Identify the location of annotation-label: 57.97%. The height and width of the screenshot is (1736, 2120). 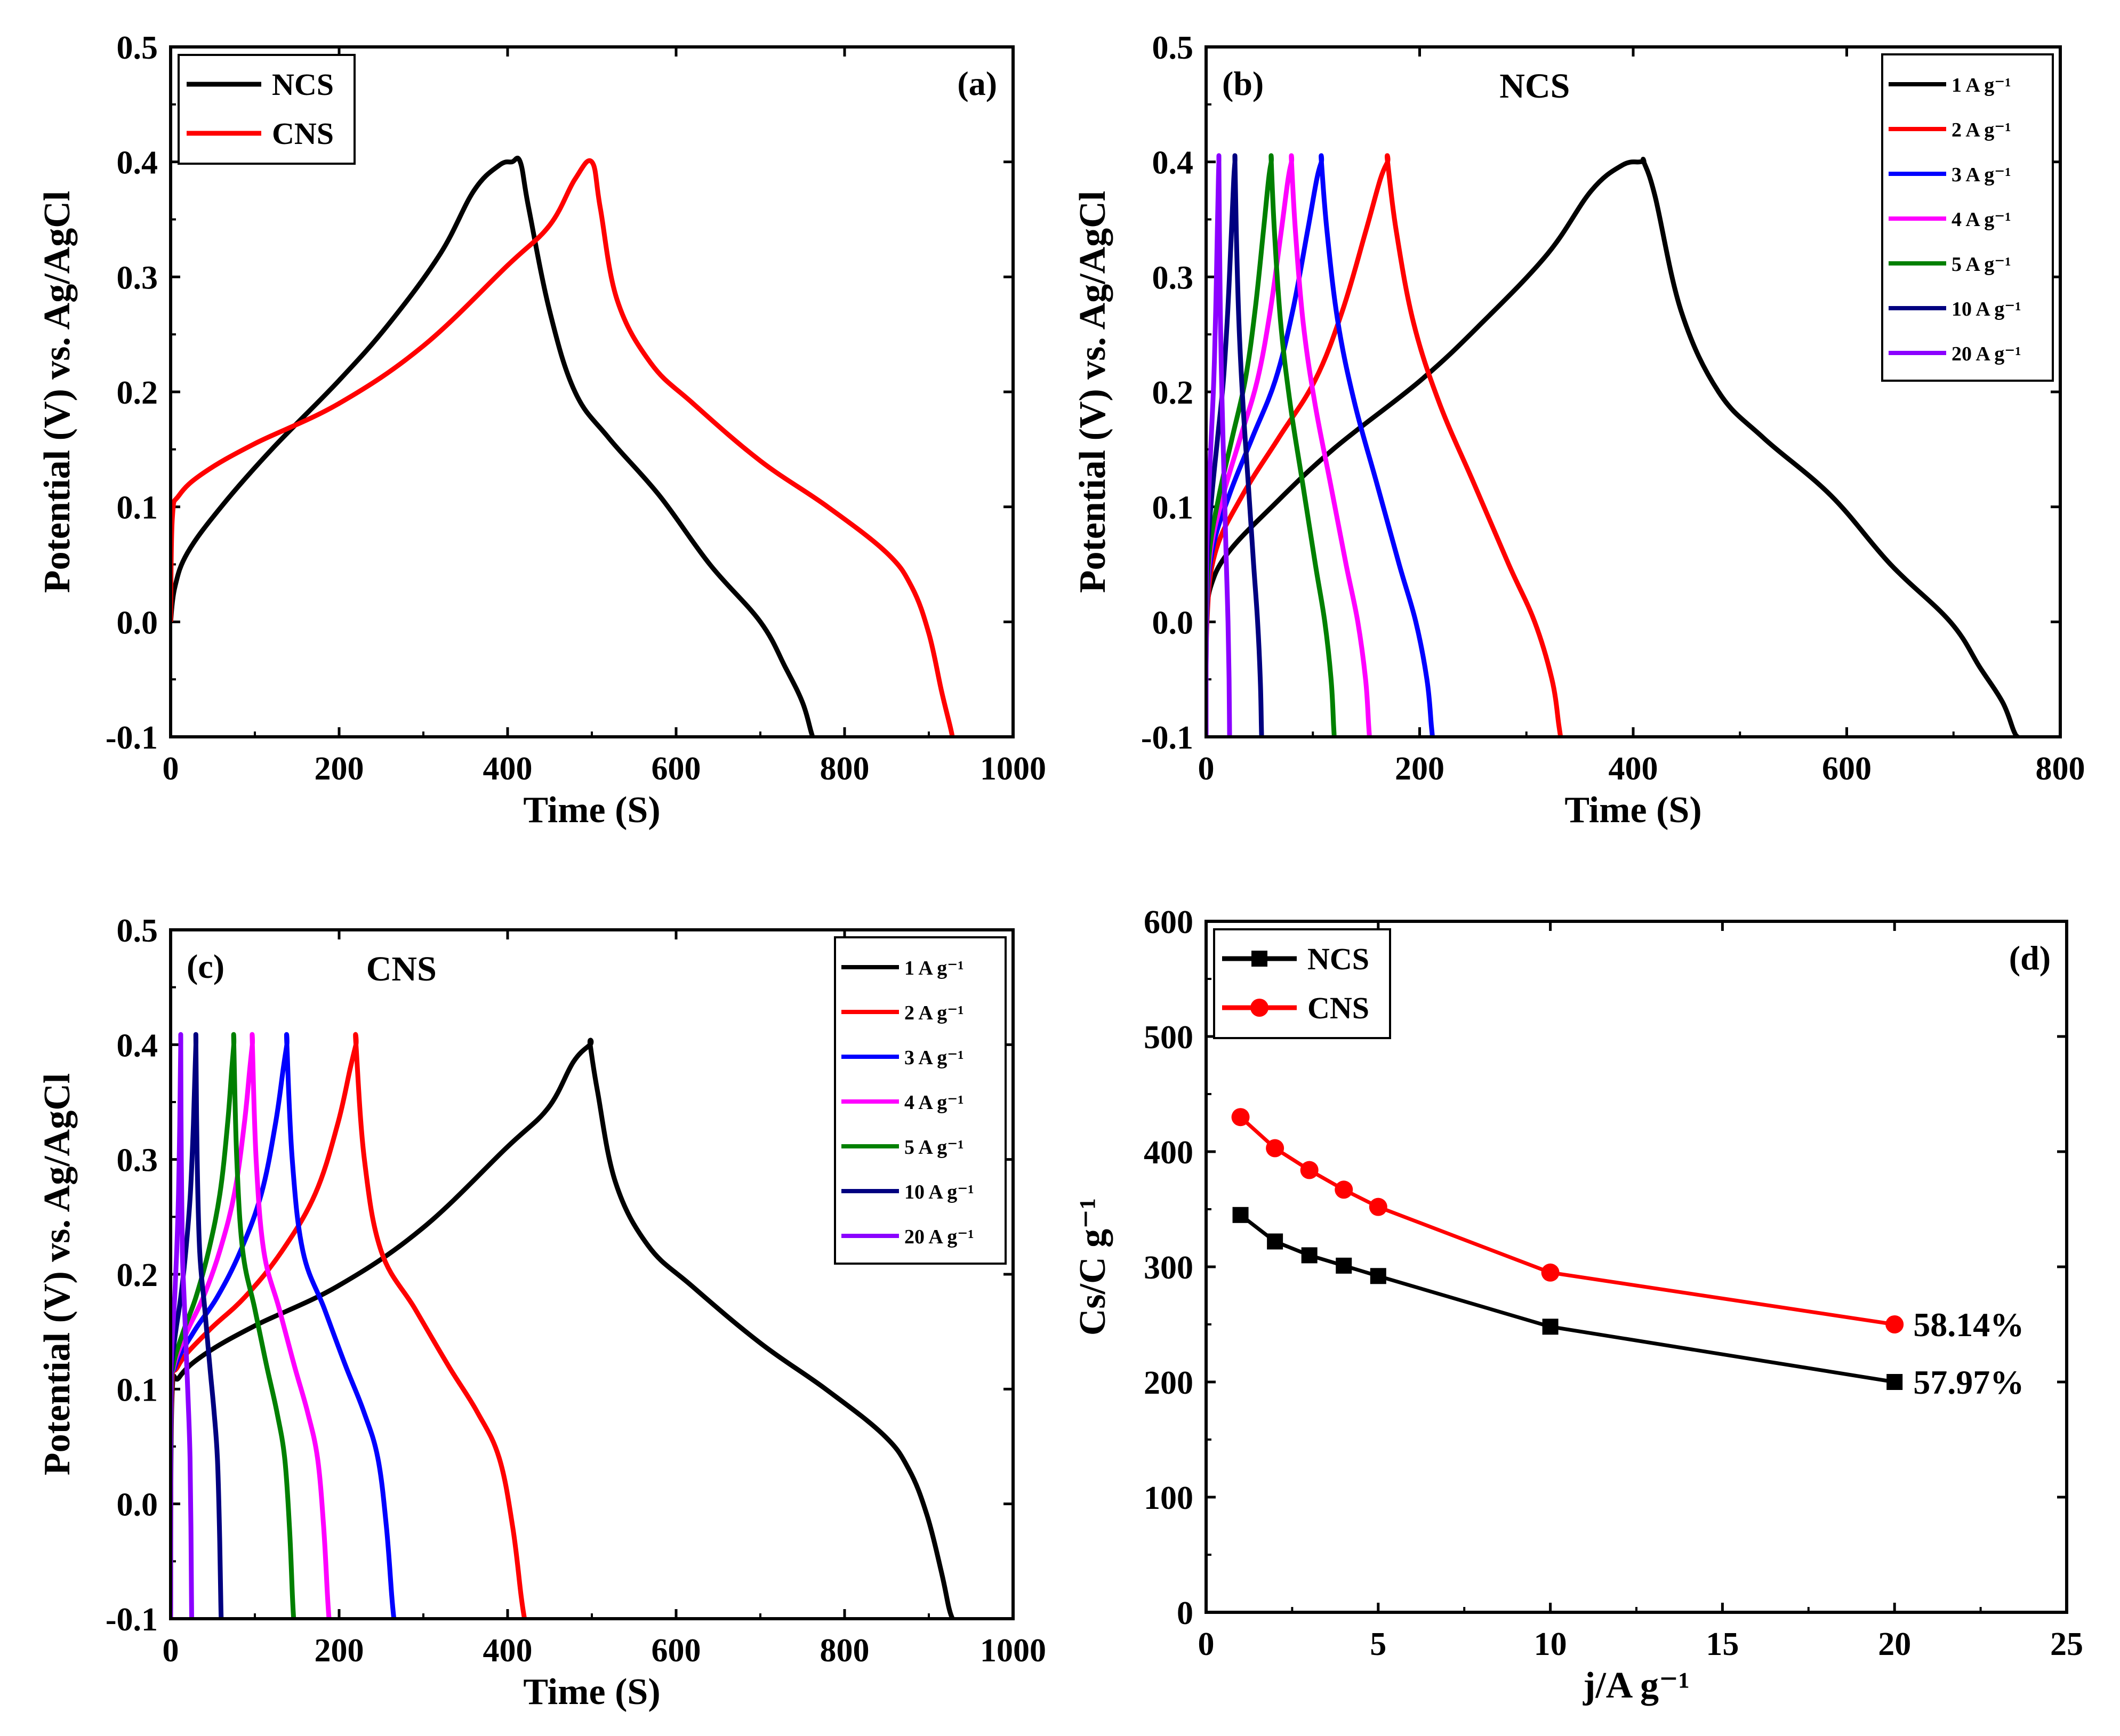
(1969, 1382).